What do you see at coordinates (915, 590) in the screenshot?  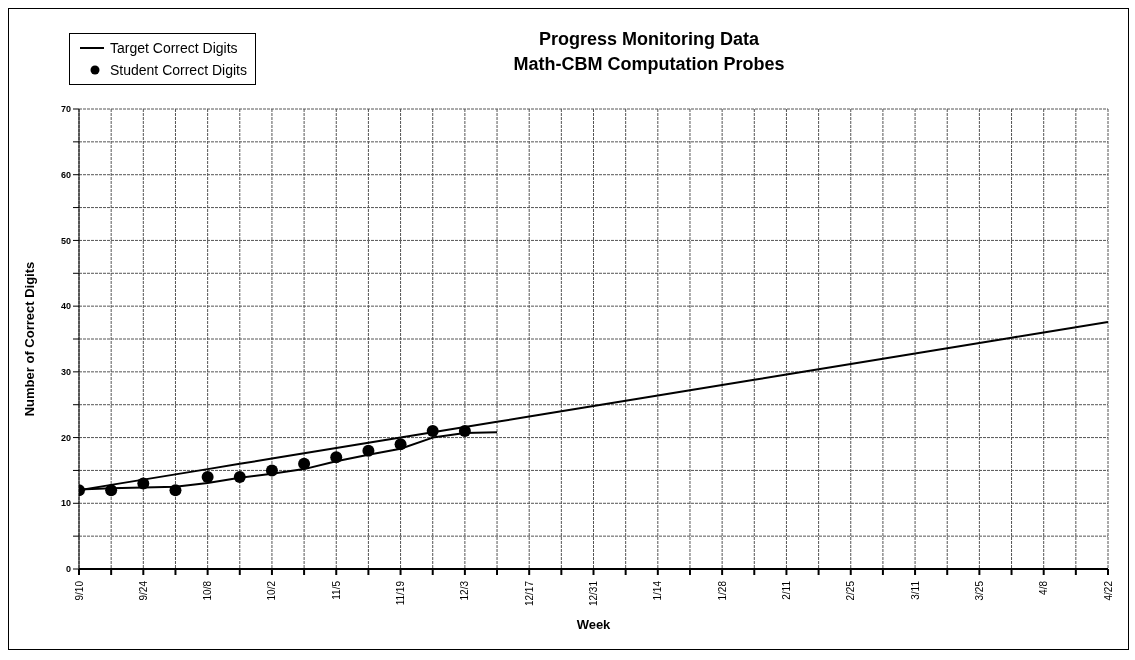 I see `x-tick-label: 3/11` at bounding box center [915, 590].